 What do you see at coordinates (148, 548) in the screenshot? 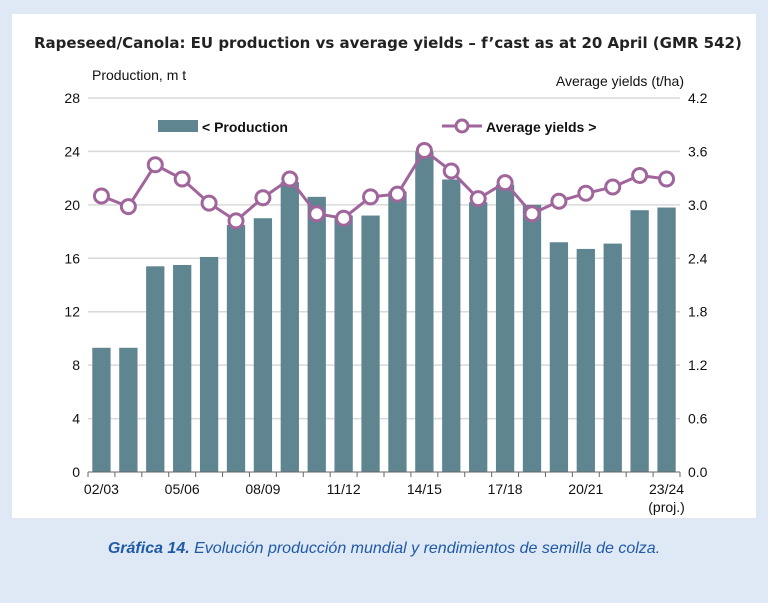
I see `caption-lead: Gráfica 14.` at bounding box center [148, 548].